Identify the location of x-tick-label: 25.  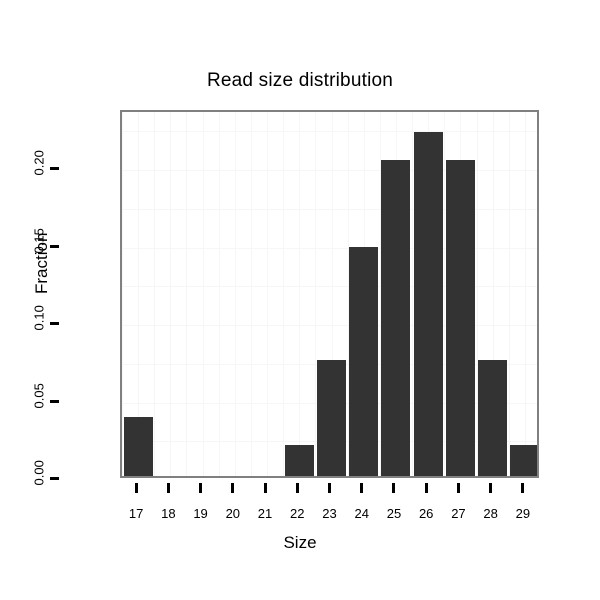
(394, 513).